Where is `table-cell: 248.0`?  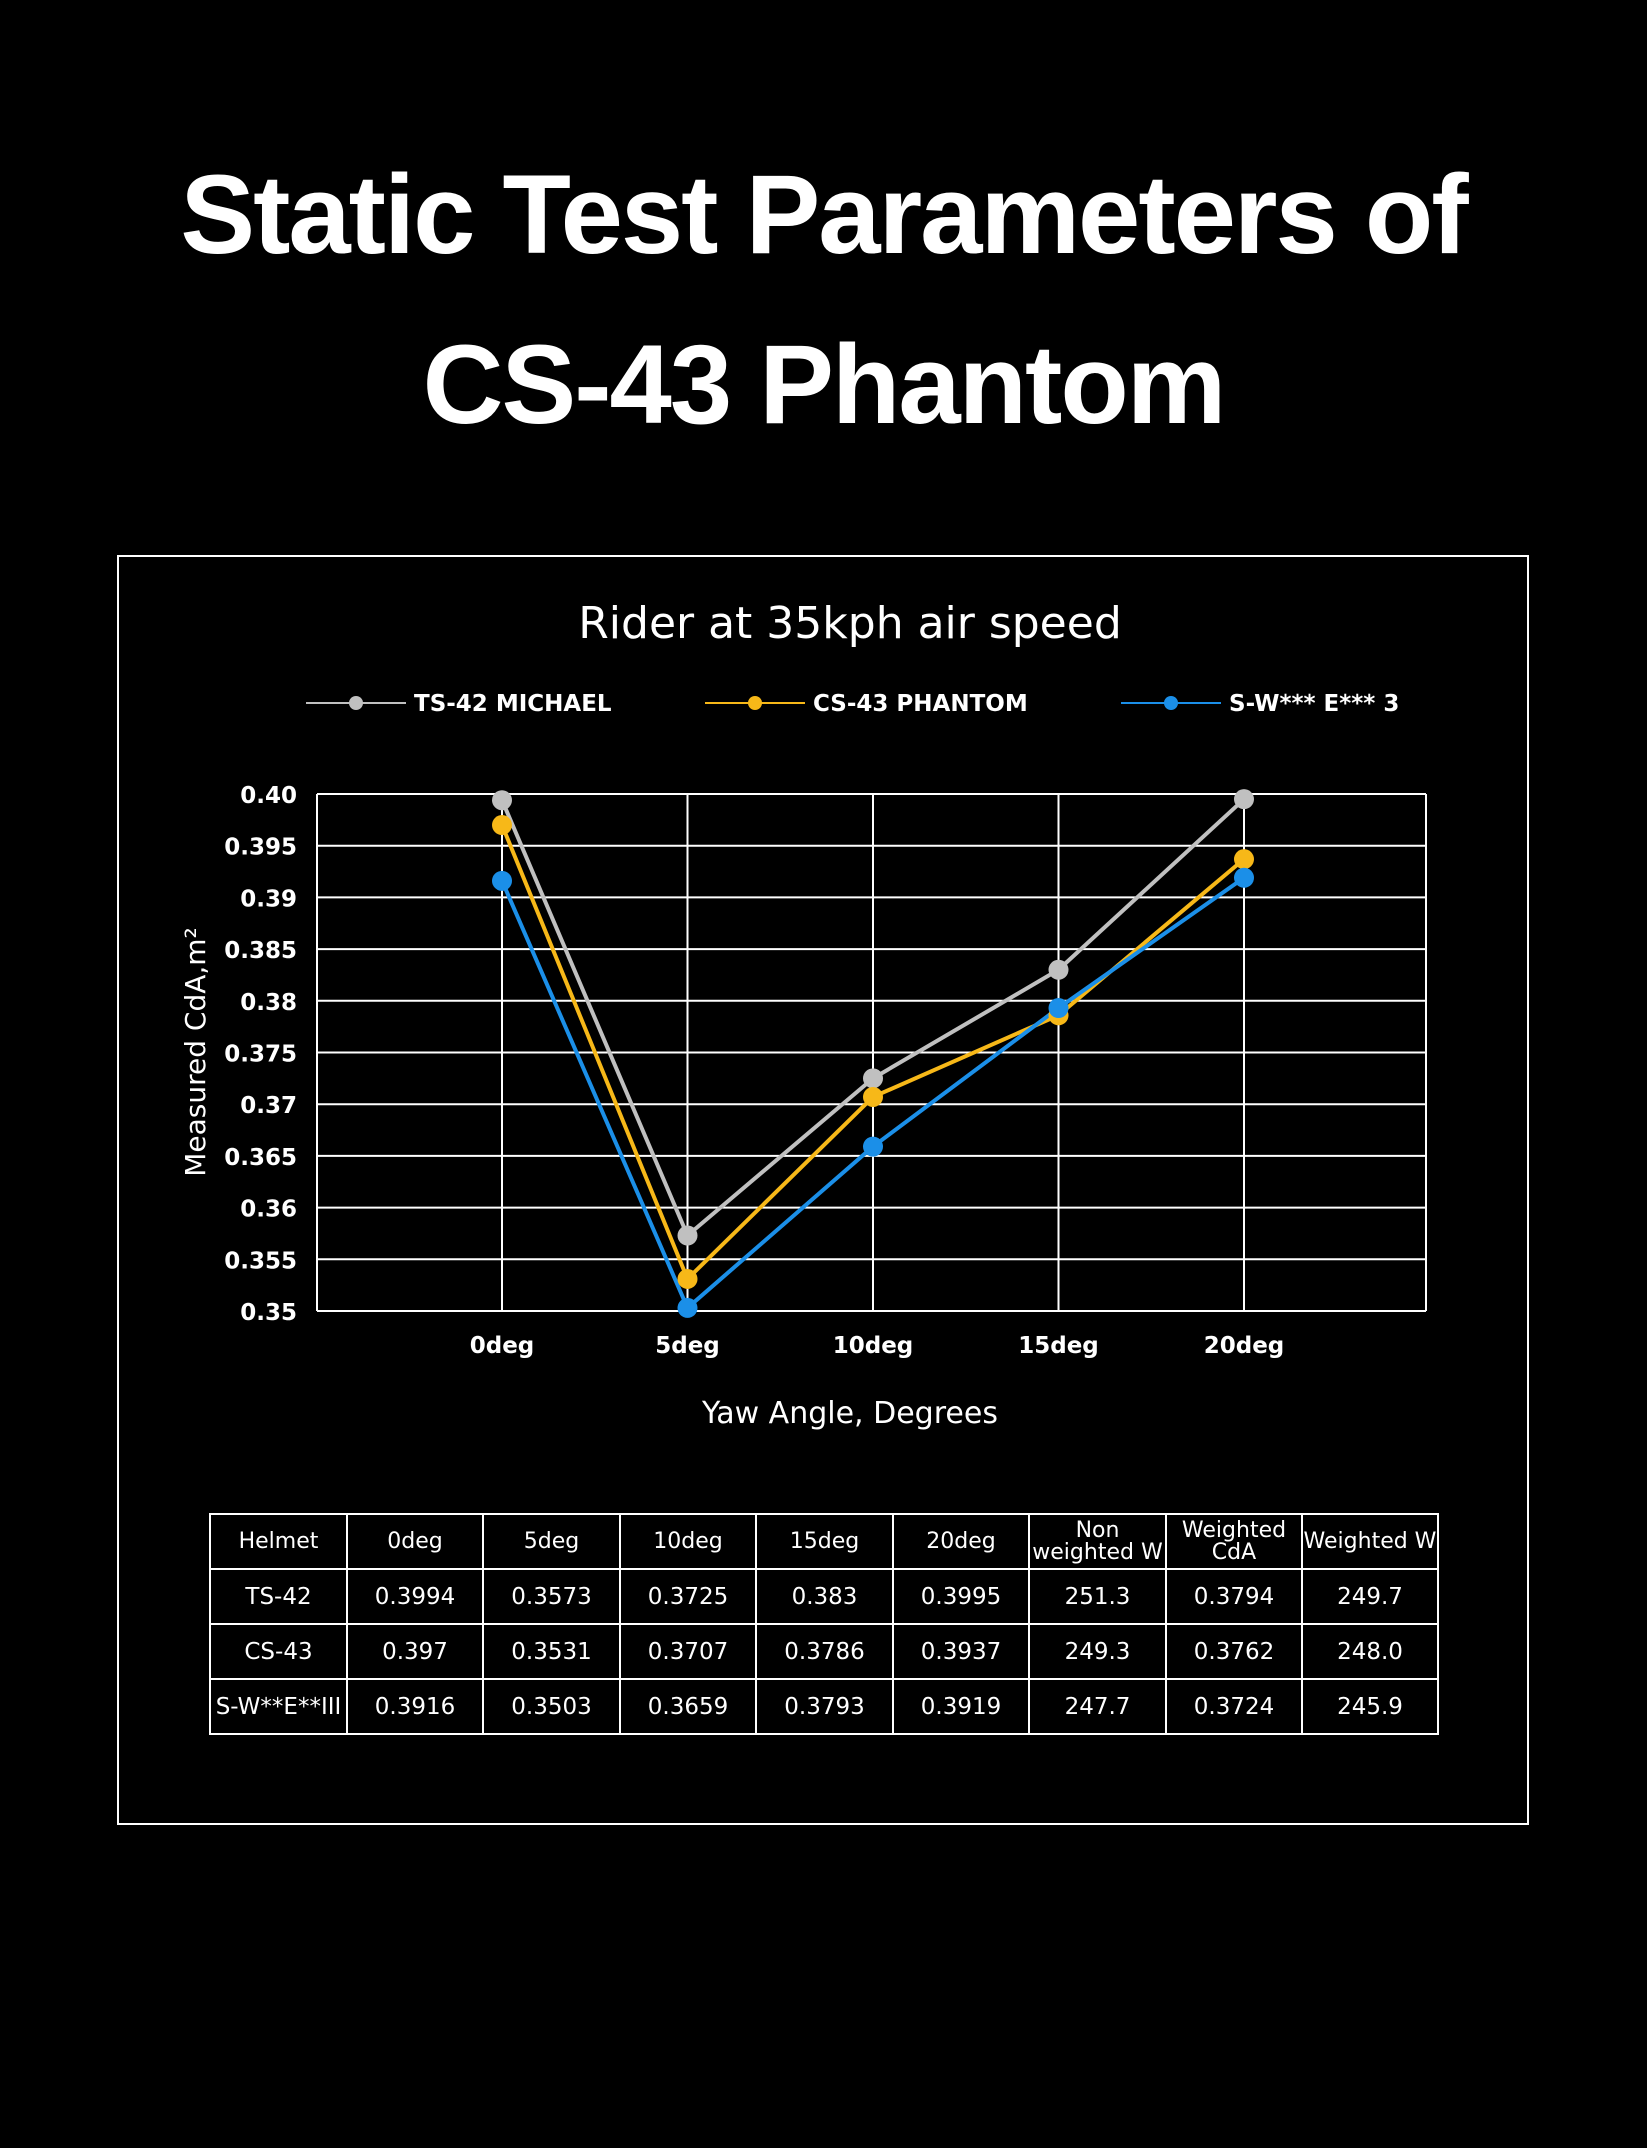
table-cell: 248.0 is located at coordinates (1370, 1651).